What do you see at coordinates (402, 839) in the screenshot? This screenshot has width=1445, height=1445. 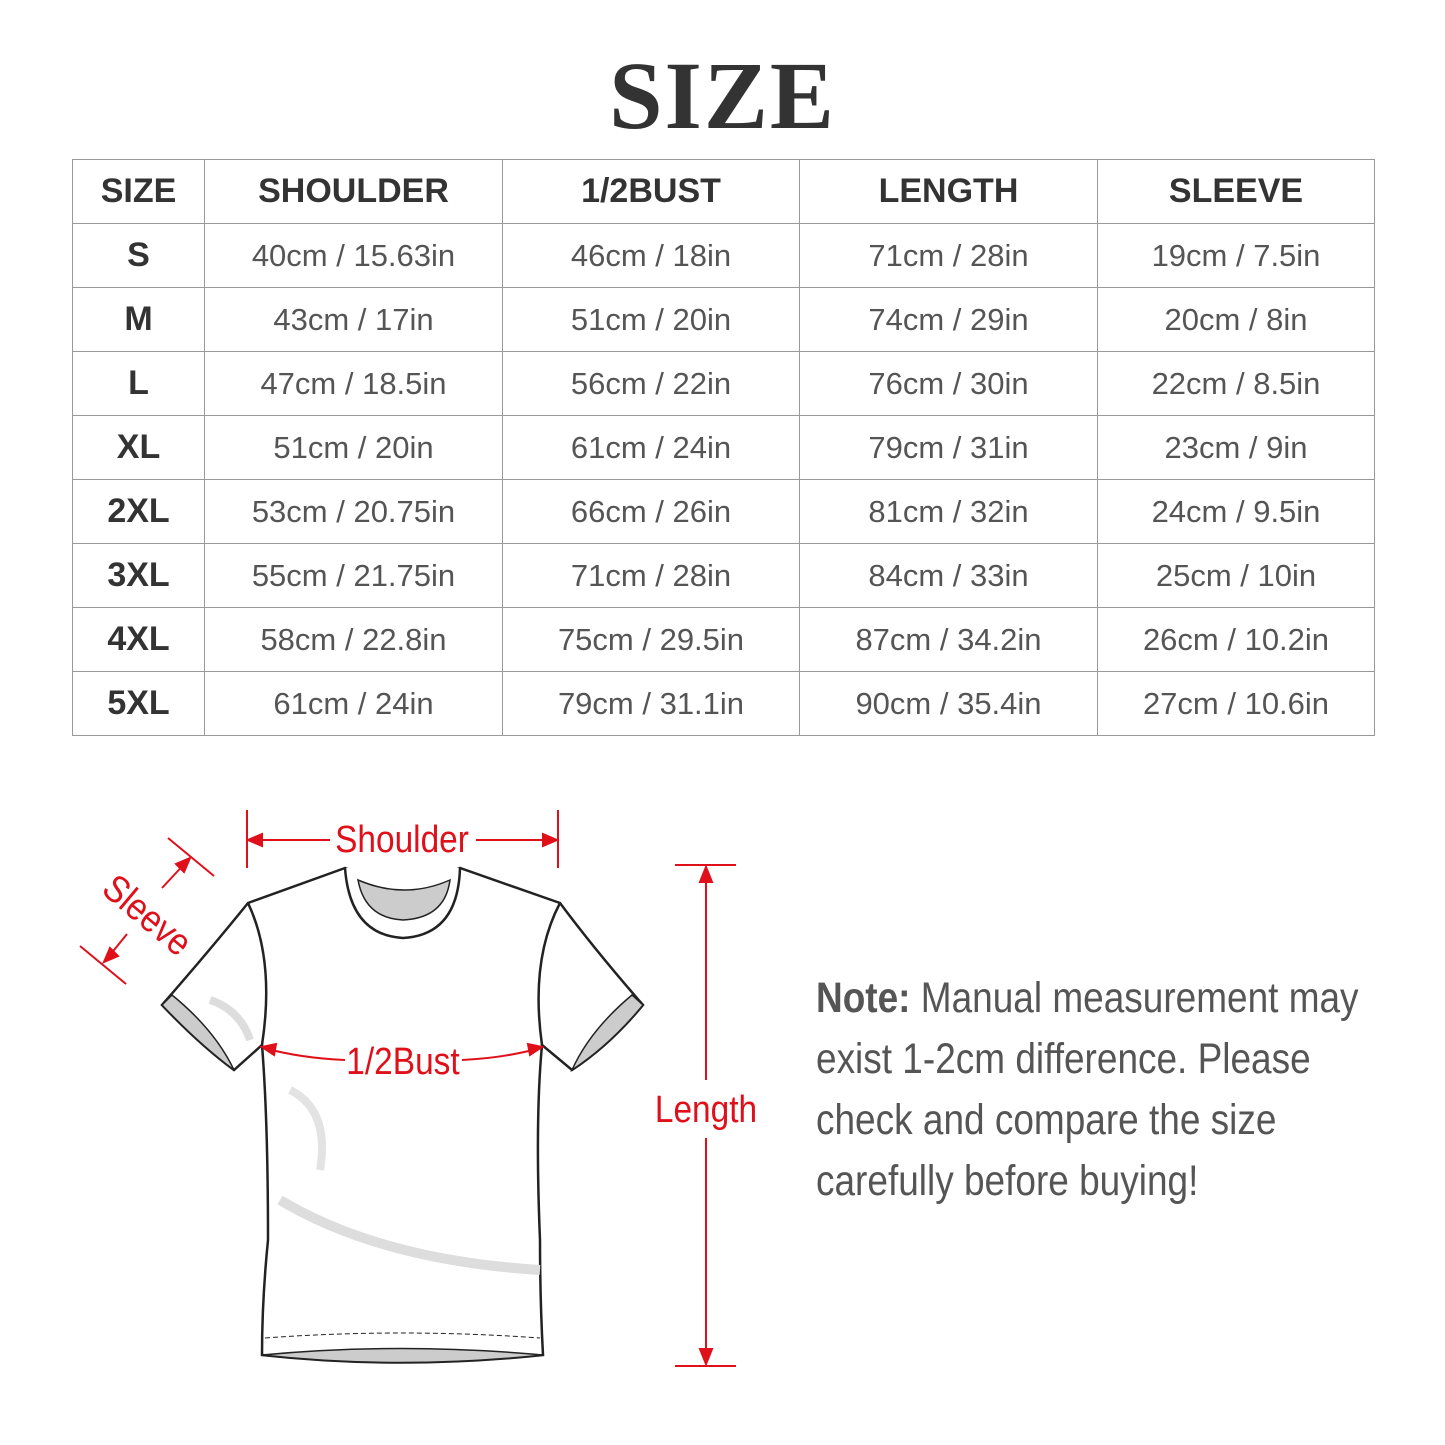 I see `shoulder-label: Shoulder` at bounding box center [402, 839].